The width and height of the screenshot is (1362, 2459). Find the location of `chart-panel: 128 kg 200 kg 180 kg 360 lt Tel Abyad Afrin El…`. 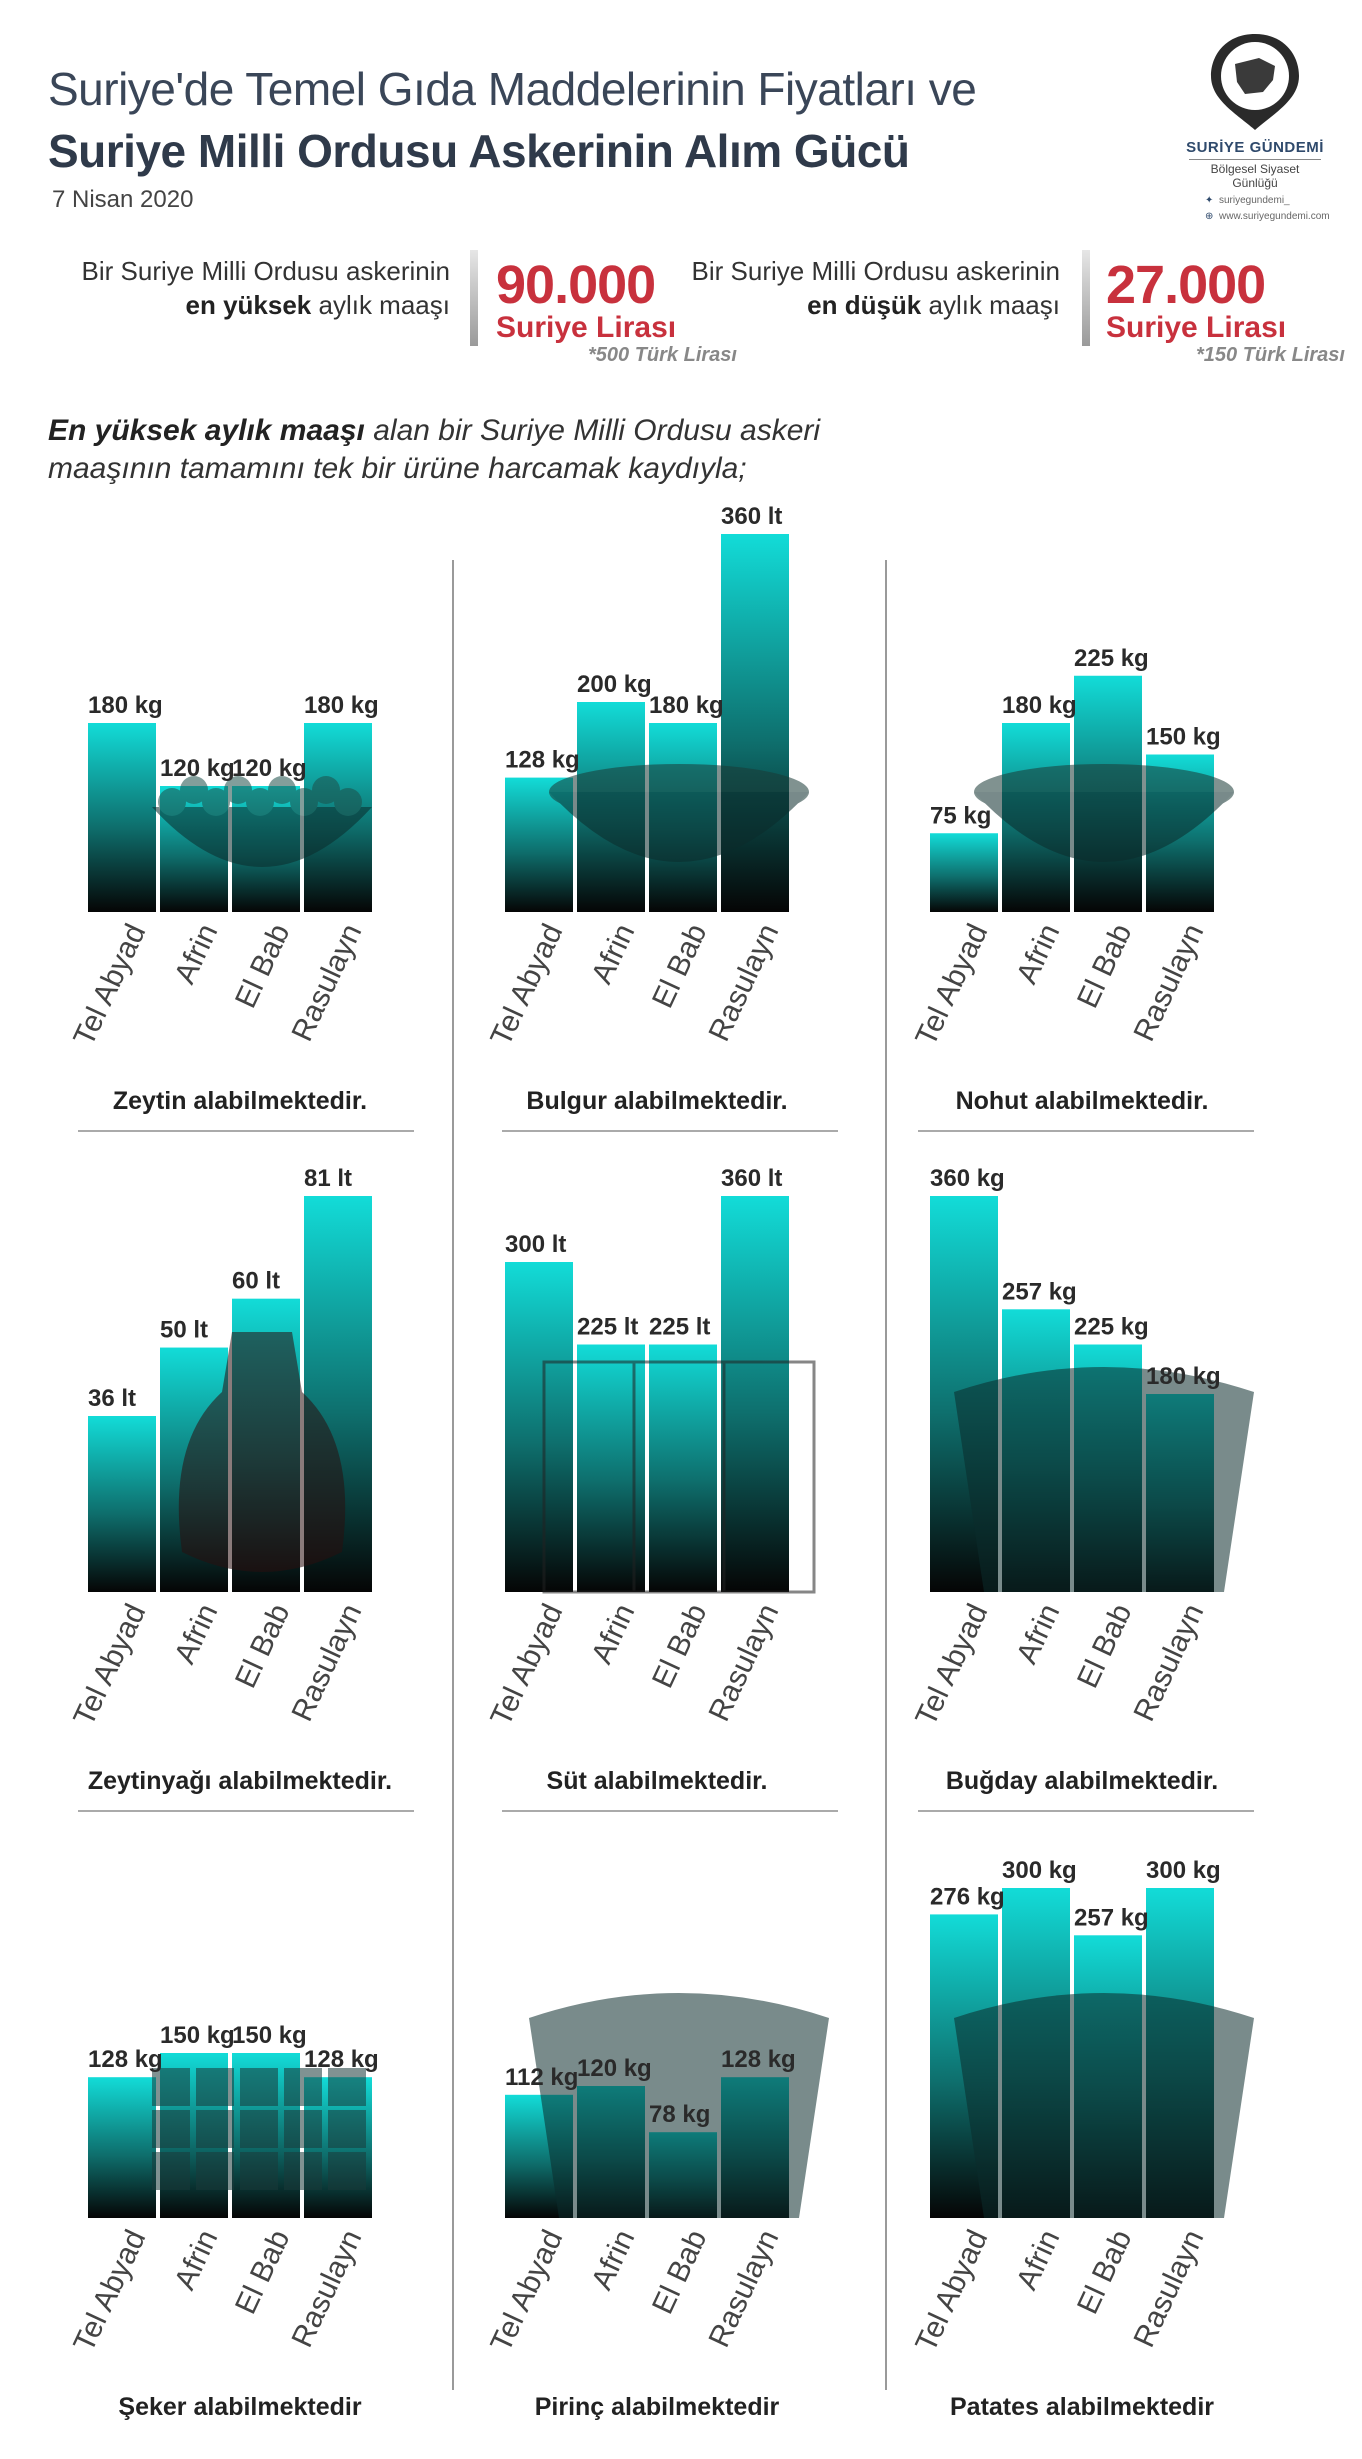

chart-panel: 128 kg 200 kg 180 kg 360 lt Tel Abyad Afrin El… is located at coordinates (657, 797).